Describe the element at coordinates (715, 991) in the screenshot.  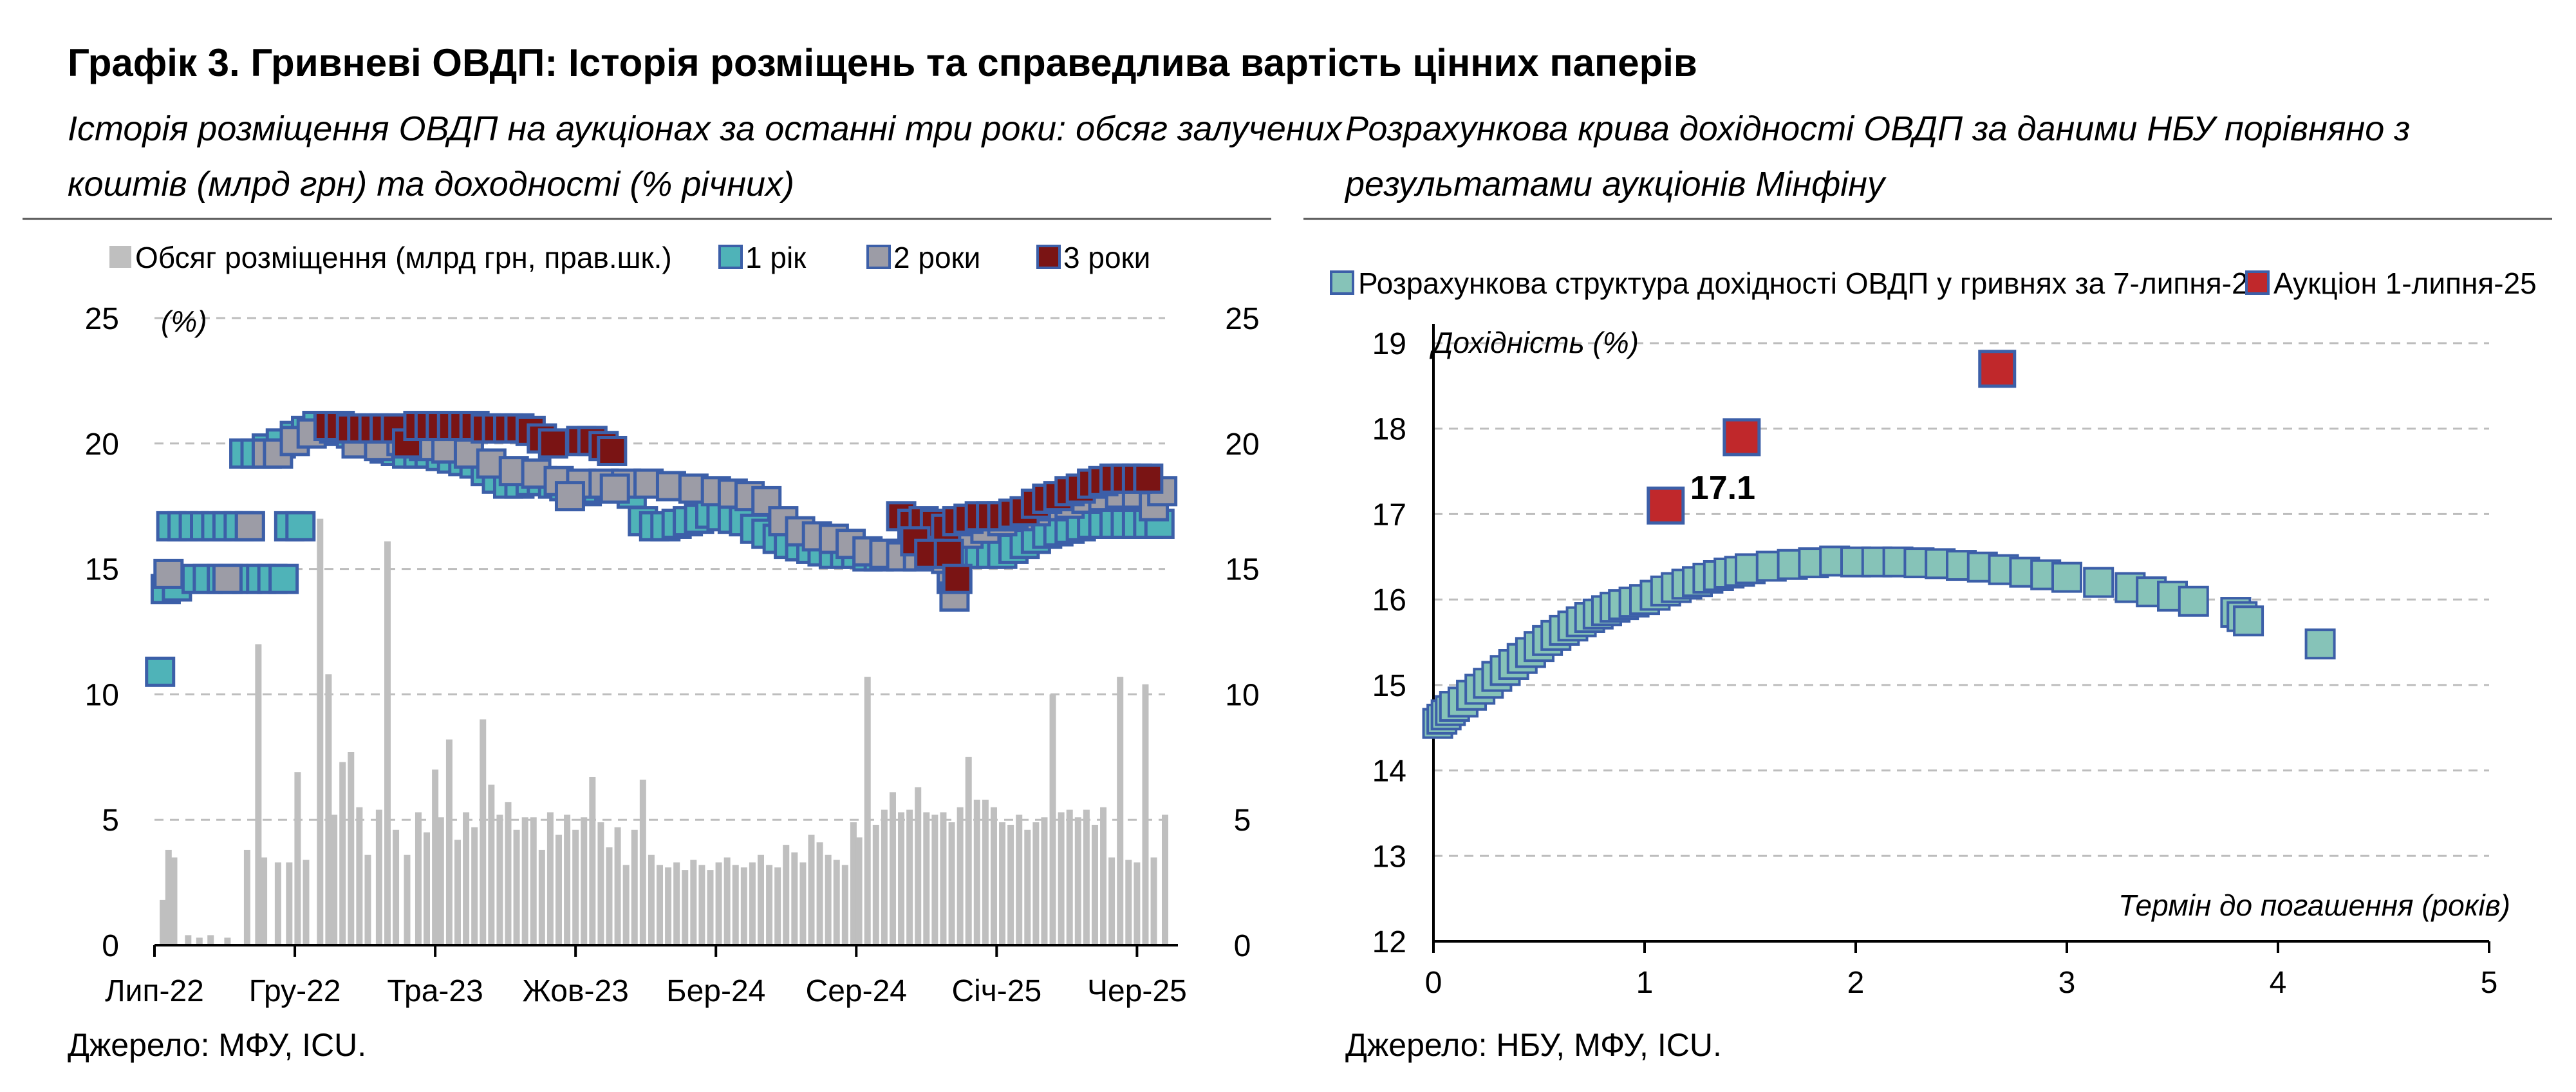
I see `left-x-tick-label: Бер-24` at that location.